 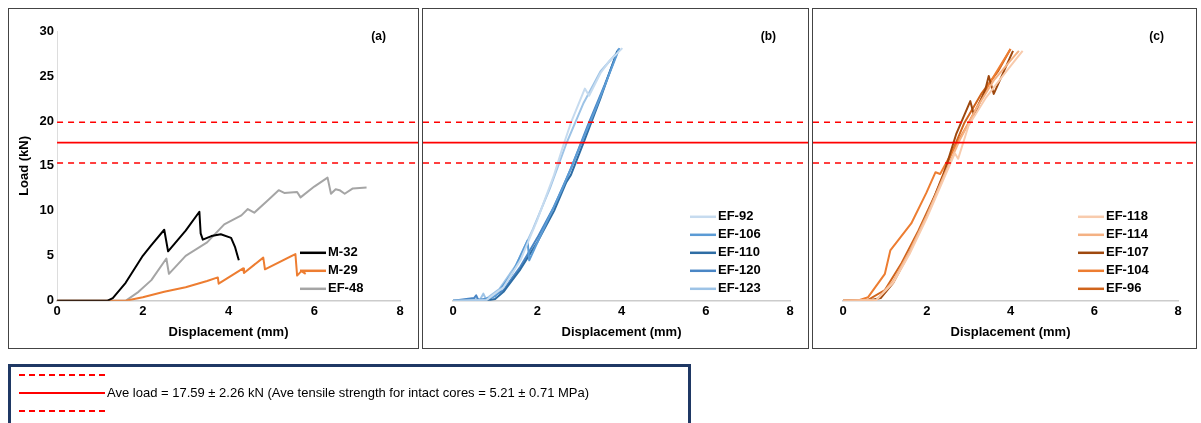 I want to click on y-tick-label: 15, so click(x=47, y=165).